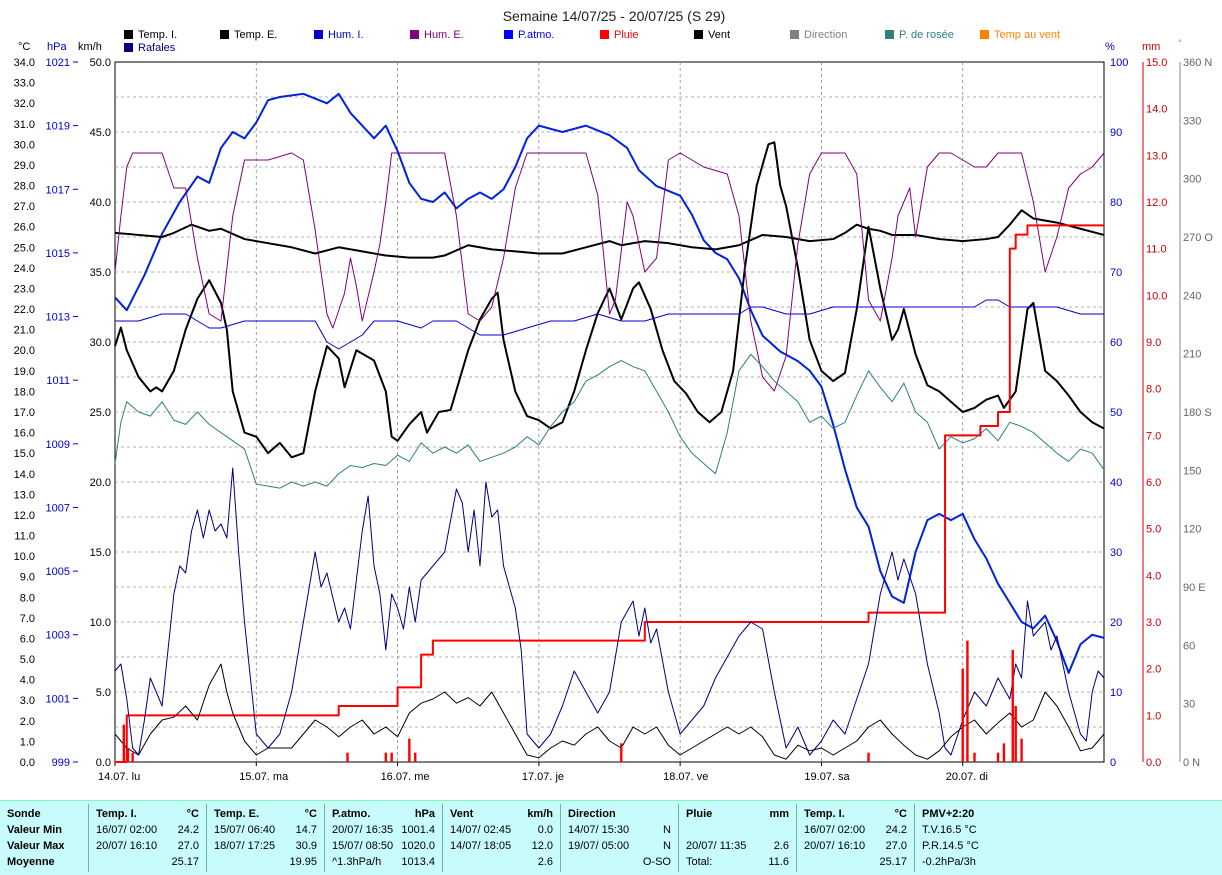  I want to click on stats-value: 1013.4, so click(418, 862).